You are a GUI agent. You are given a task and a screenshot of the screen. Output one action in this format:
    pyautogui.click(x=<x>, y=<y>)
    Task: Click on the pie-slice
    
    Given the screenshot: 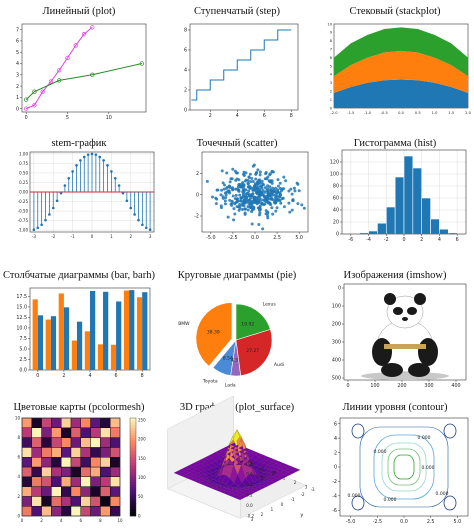 What is the action you would take?
    pyautogui.click(x=254, y=352)
    